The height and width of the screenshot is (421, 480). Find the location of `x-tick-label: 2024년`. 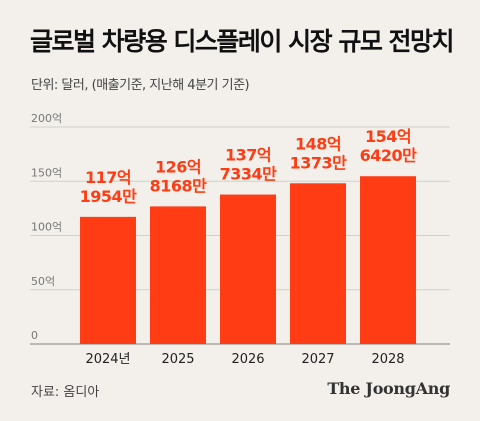

x-tick-label: 2024년 is located at coordinates (107, 359).